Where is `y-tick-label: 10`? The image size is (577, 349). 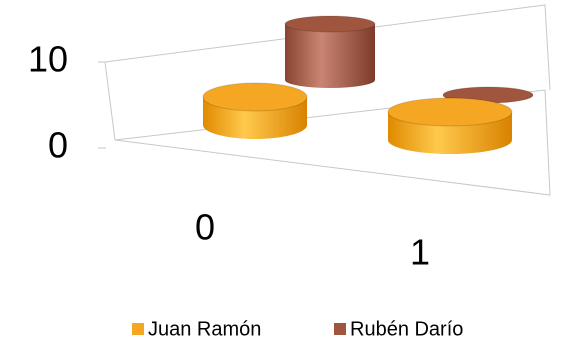 y-tick-label: 10 is located at coordinates (48, 59).